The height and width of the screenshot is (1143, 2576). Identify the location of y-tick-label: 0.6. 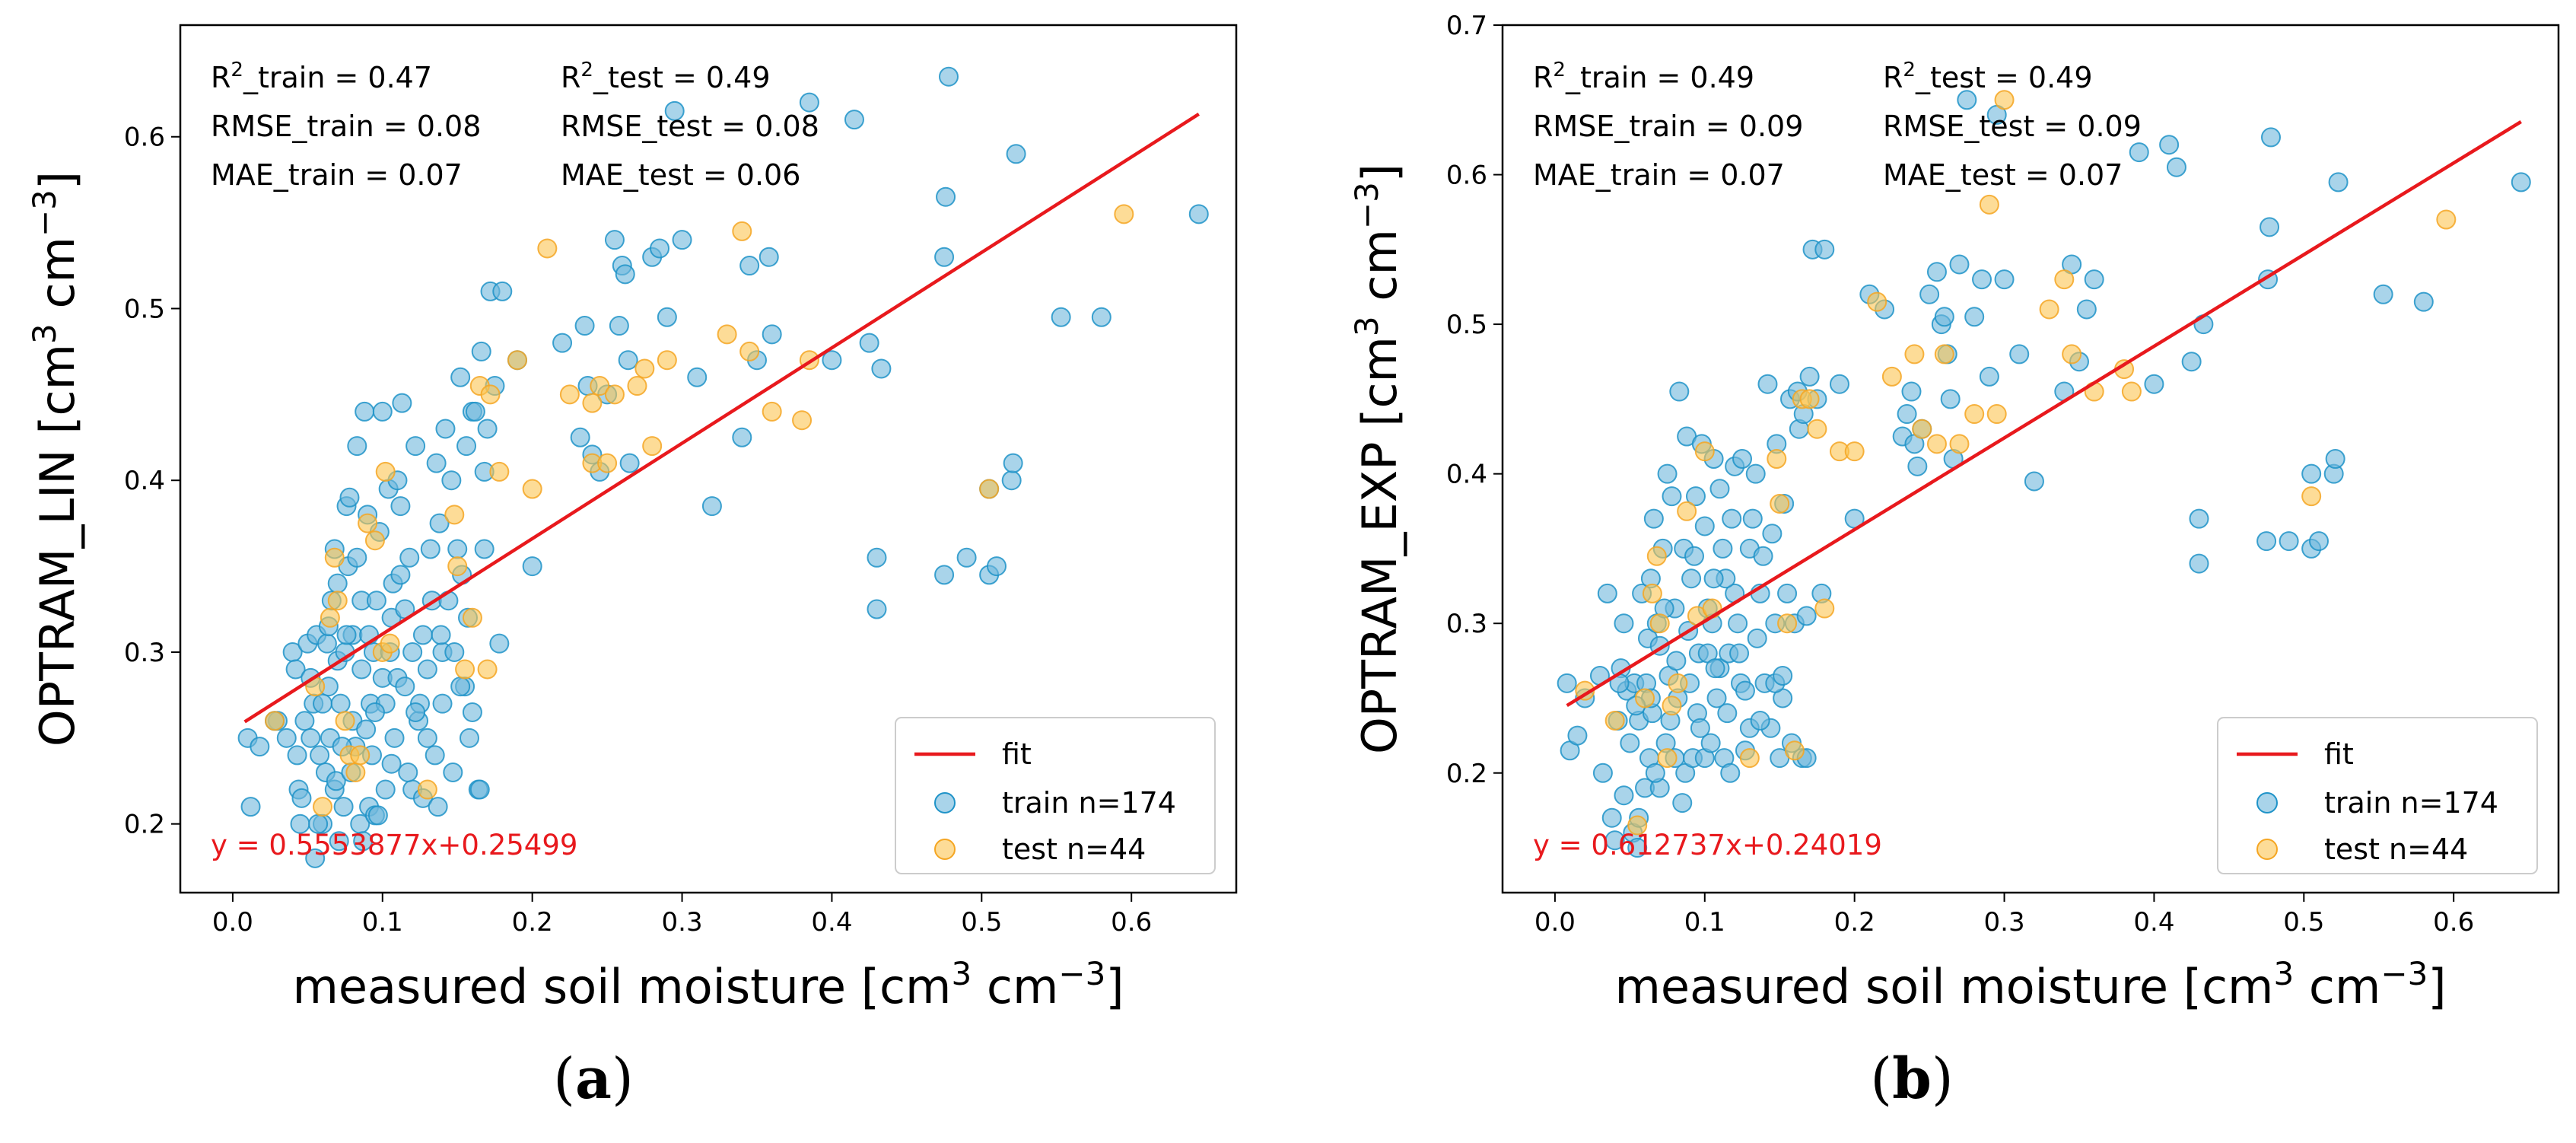
(1466, 176).